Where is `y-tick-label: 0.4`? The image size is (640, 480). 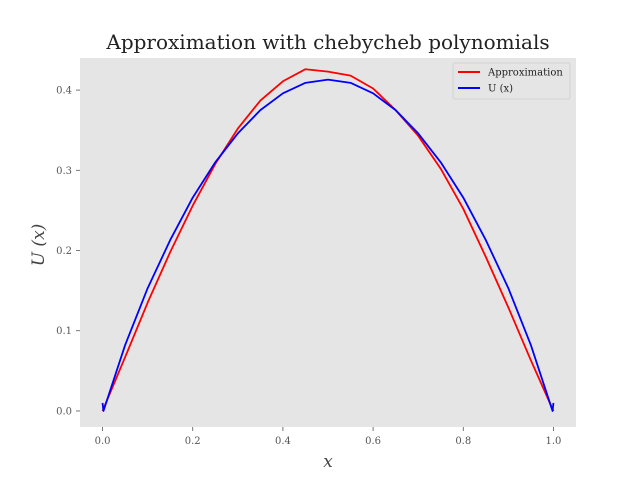
y-tick-label: 0.4 is located at coordinates (64, 91).